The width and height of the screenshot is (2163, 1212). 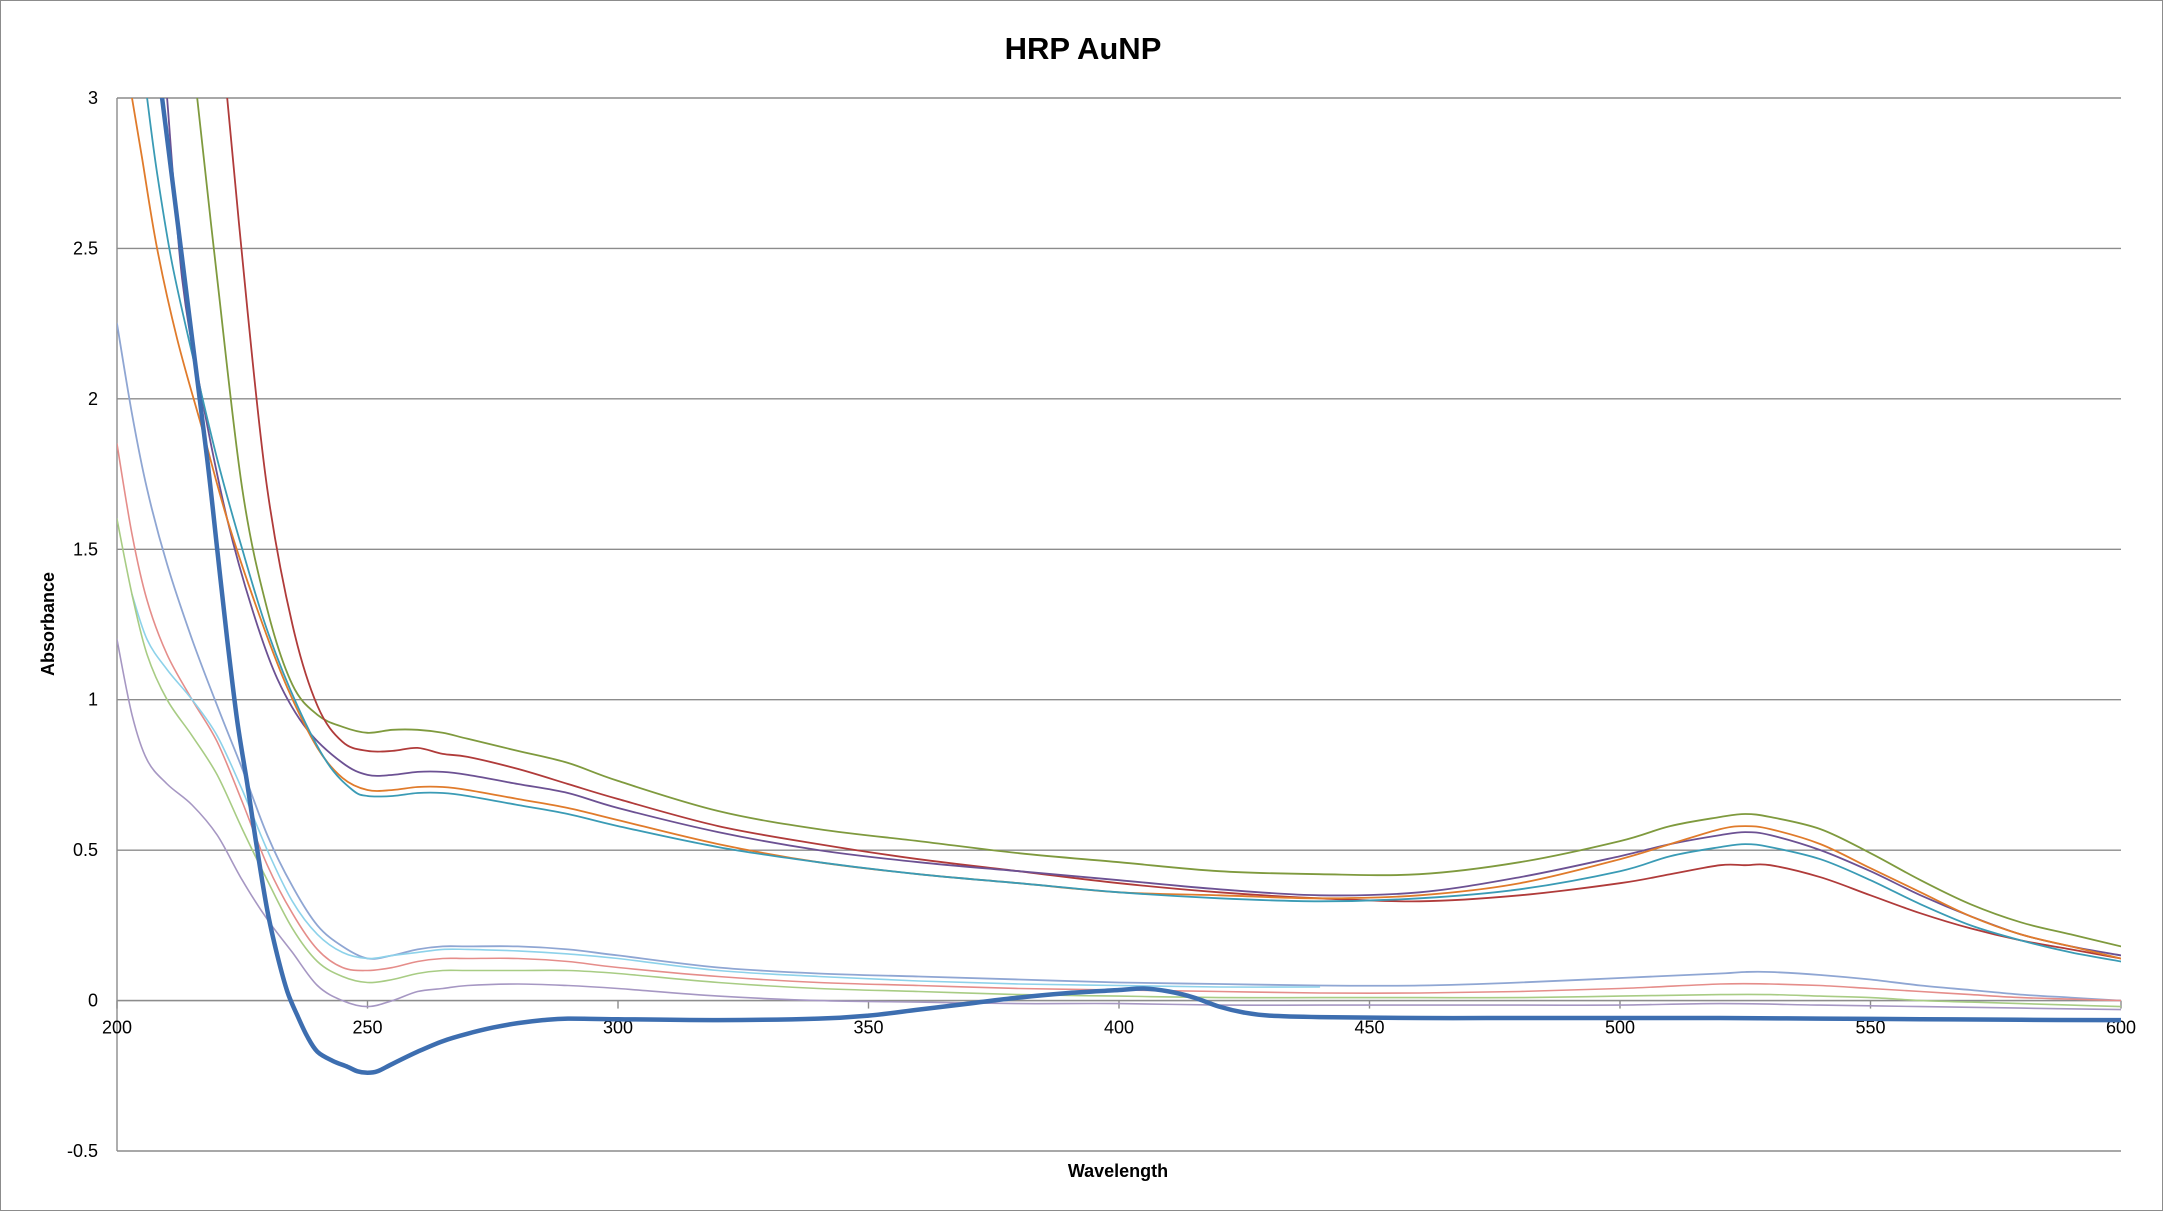 I want to click on x-tick-label: 550, so click(x=1870, y=1028).